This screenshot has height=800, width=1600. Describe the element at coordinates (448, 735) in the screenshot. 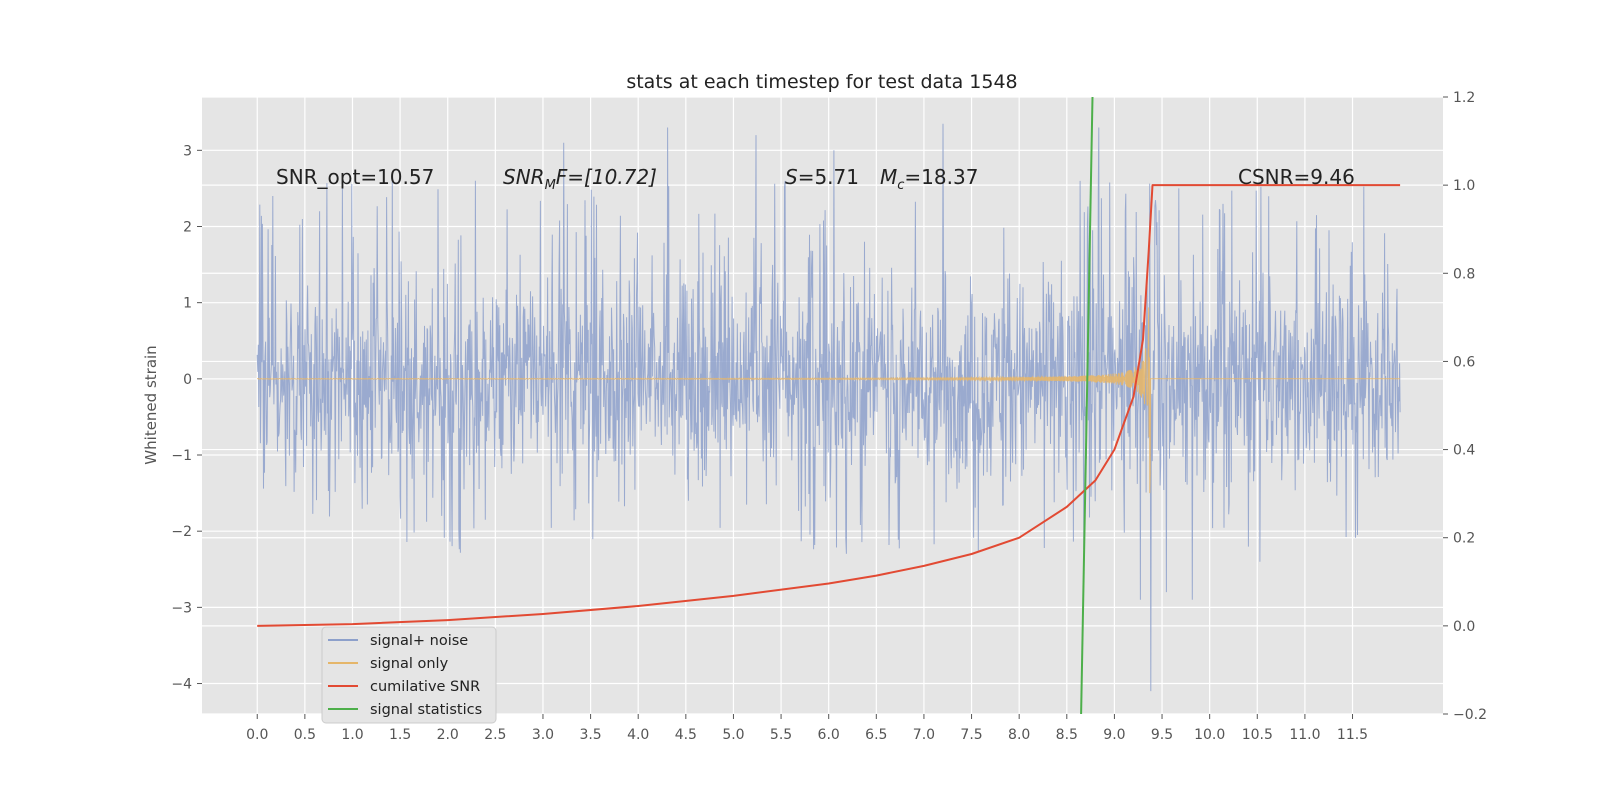

I see `x-tick-label: 2.0` at that location.